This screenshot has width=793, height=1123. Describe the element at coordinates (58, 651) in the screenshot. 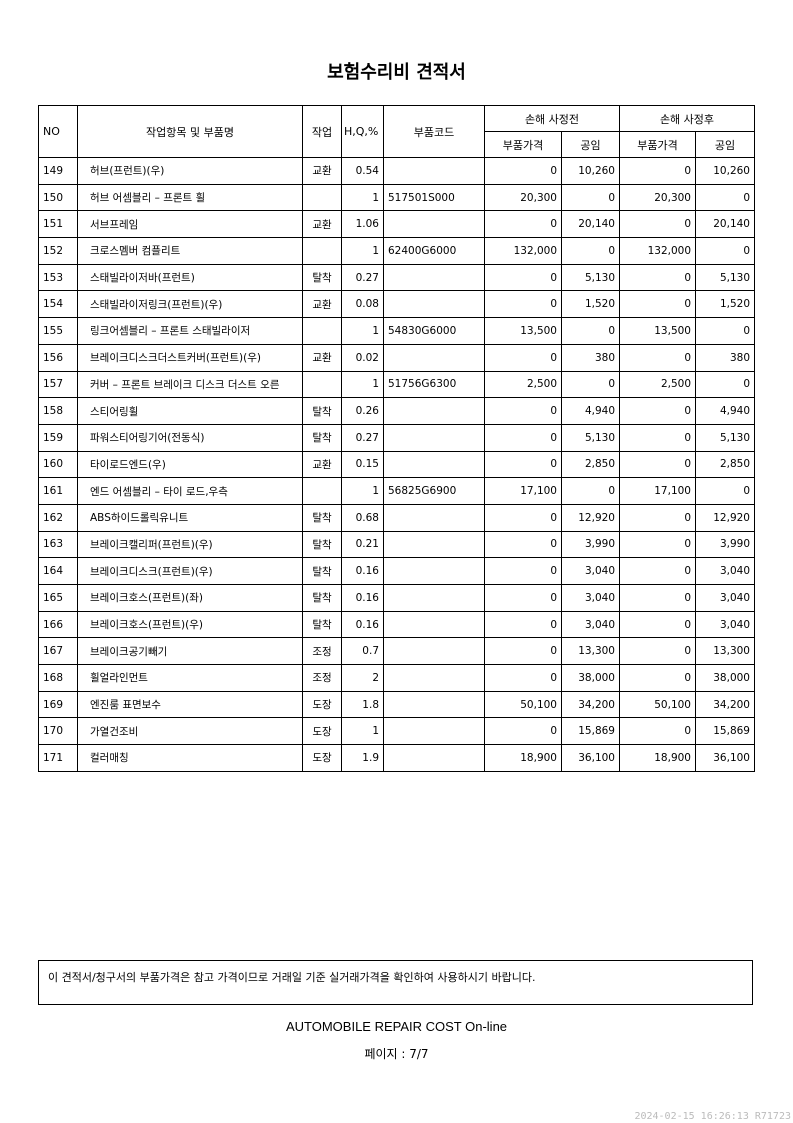

I see `row-no: 167` at that location.